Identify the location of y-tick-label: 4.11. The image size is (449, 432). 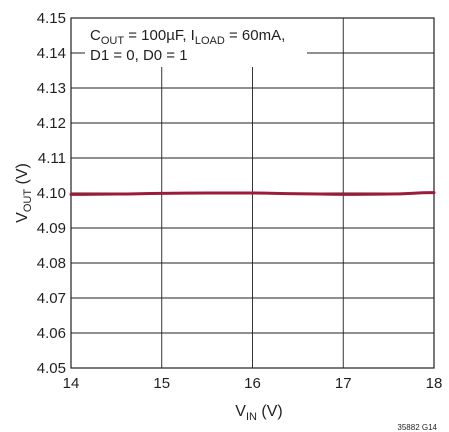
(52, 158).